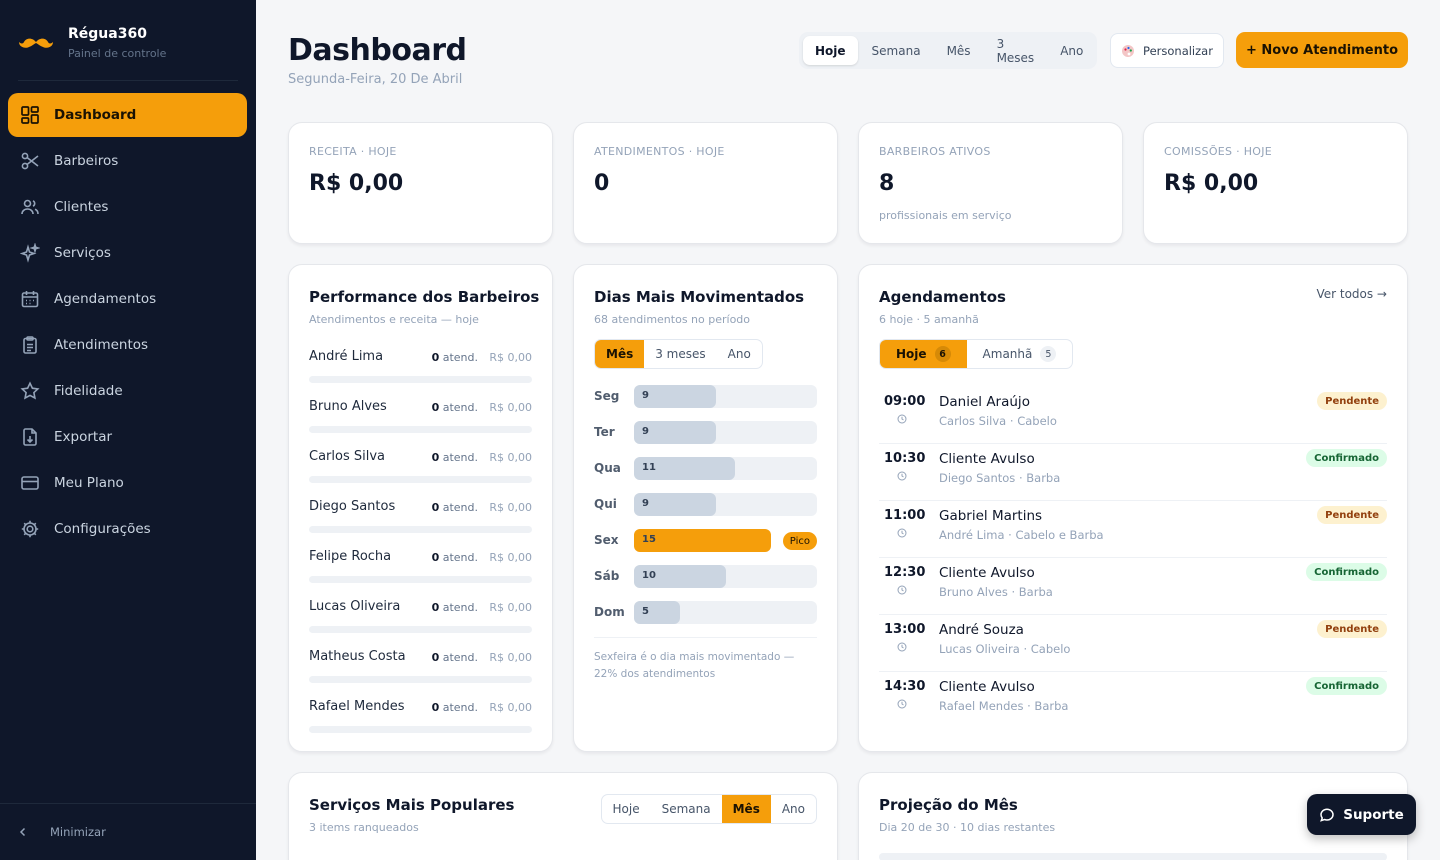 Image resolution: width=1440 pixels, height=860 pixels. Describe the element at coordinates (364, 827) in the screenshot. I see `card-subtitle: 3 items ranqueados` at that location.